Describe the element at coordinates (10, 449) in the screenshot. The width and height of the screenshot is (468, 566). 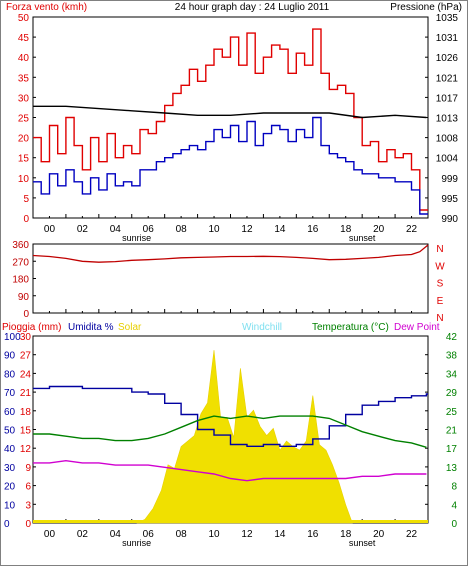
I see `humidity-y-tick-label: 40` at that location.